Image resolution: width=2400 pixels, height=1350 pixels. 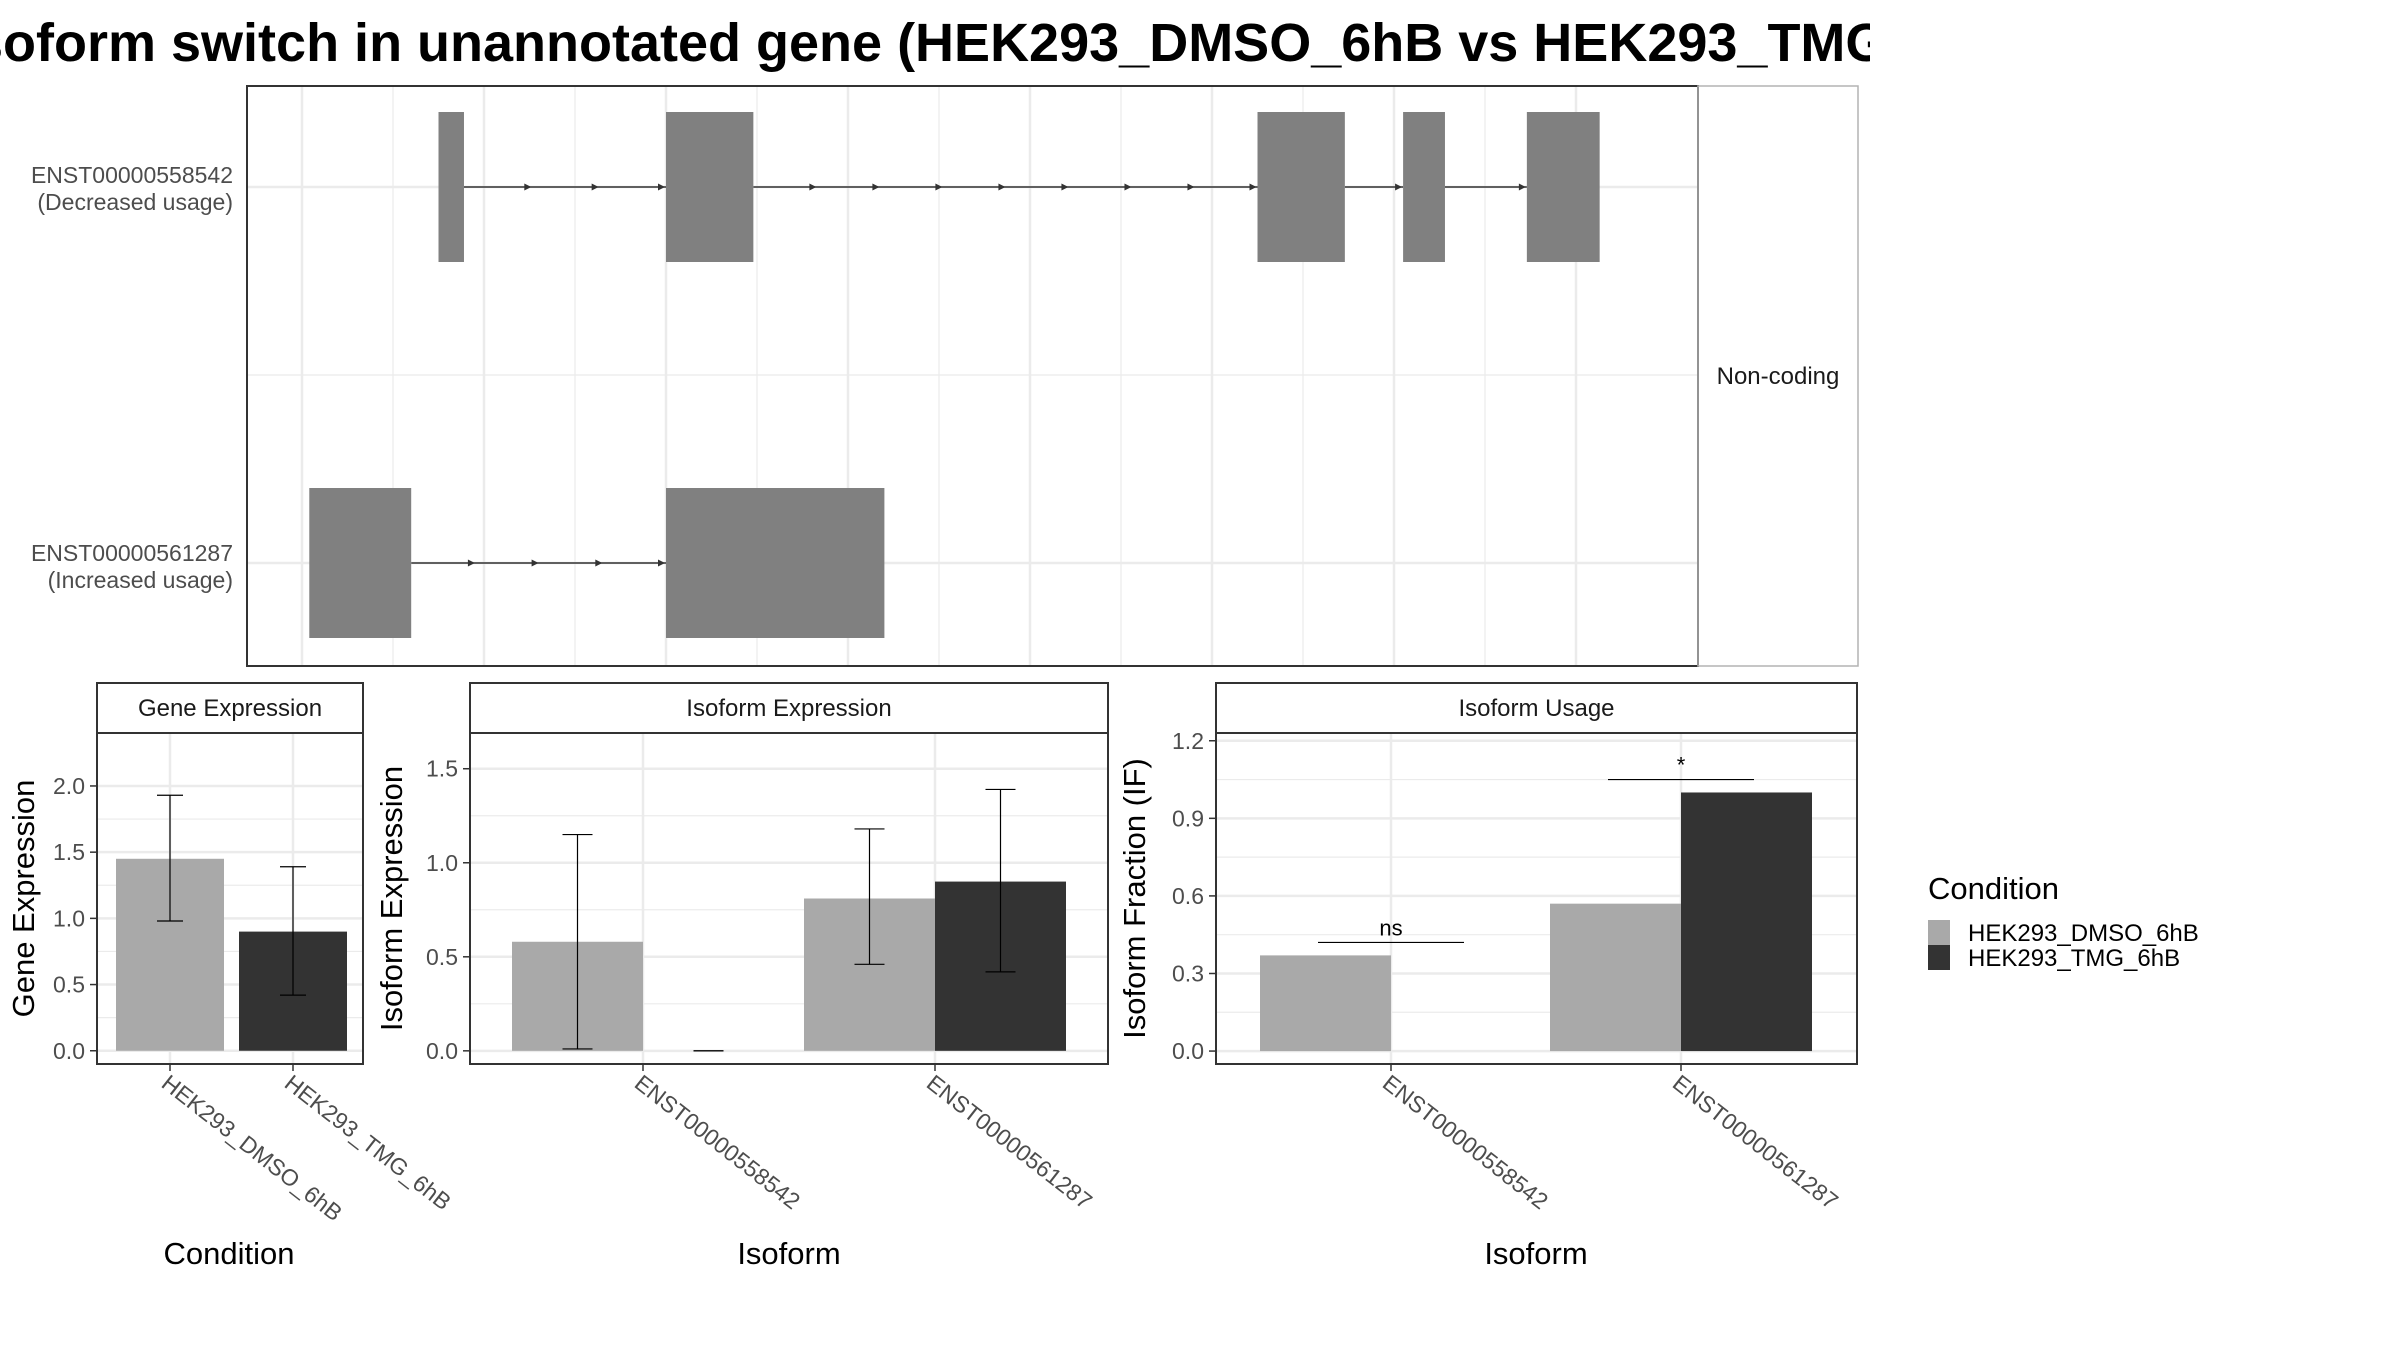 What do you see at coordinates (135, 202) in the screenshot?
I see `transcript-1-usage-label: (Decreased usage)` at bounding box center [135, 202].